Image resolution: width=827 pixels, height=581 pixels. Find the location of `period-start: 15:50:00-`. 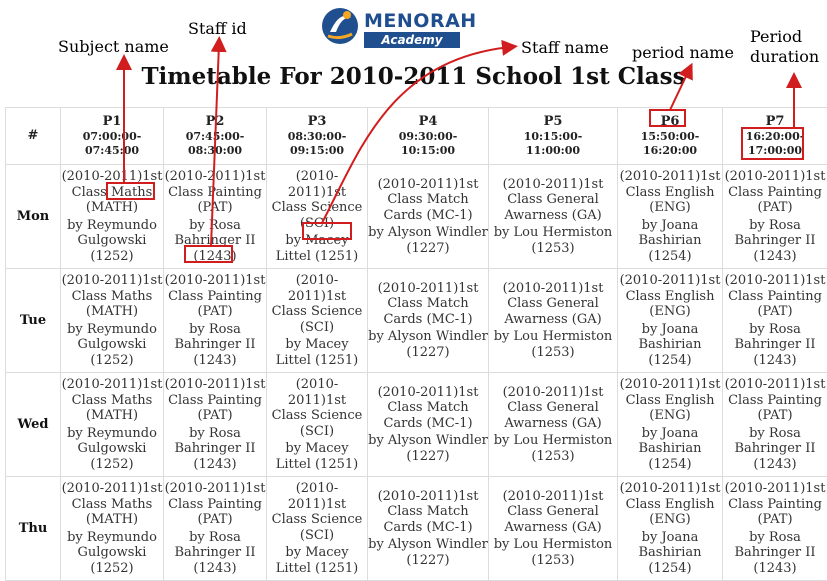

period-start: 15:50:00- is located at coordinates (670, 137).